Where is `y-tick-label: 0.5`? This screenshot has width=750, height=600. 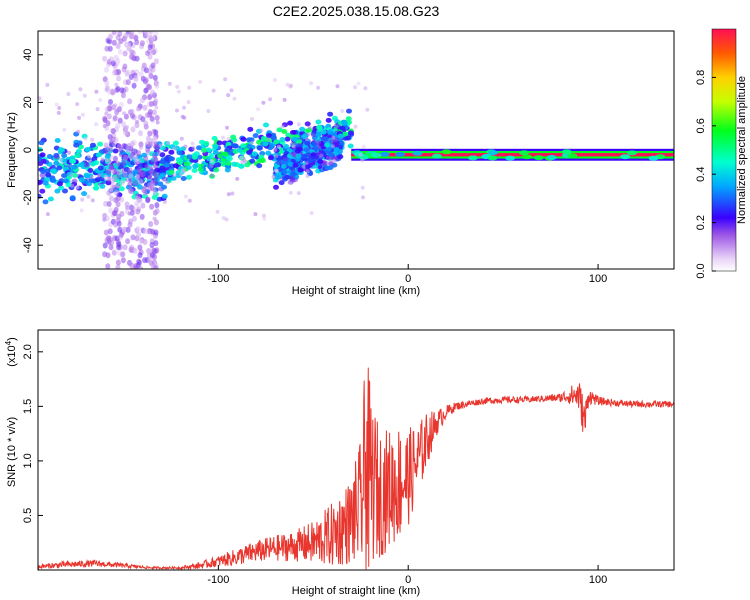 y-tick-label: 0.5 is located at coordinates (28, 515).